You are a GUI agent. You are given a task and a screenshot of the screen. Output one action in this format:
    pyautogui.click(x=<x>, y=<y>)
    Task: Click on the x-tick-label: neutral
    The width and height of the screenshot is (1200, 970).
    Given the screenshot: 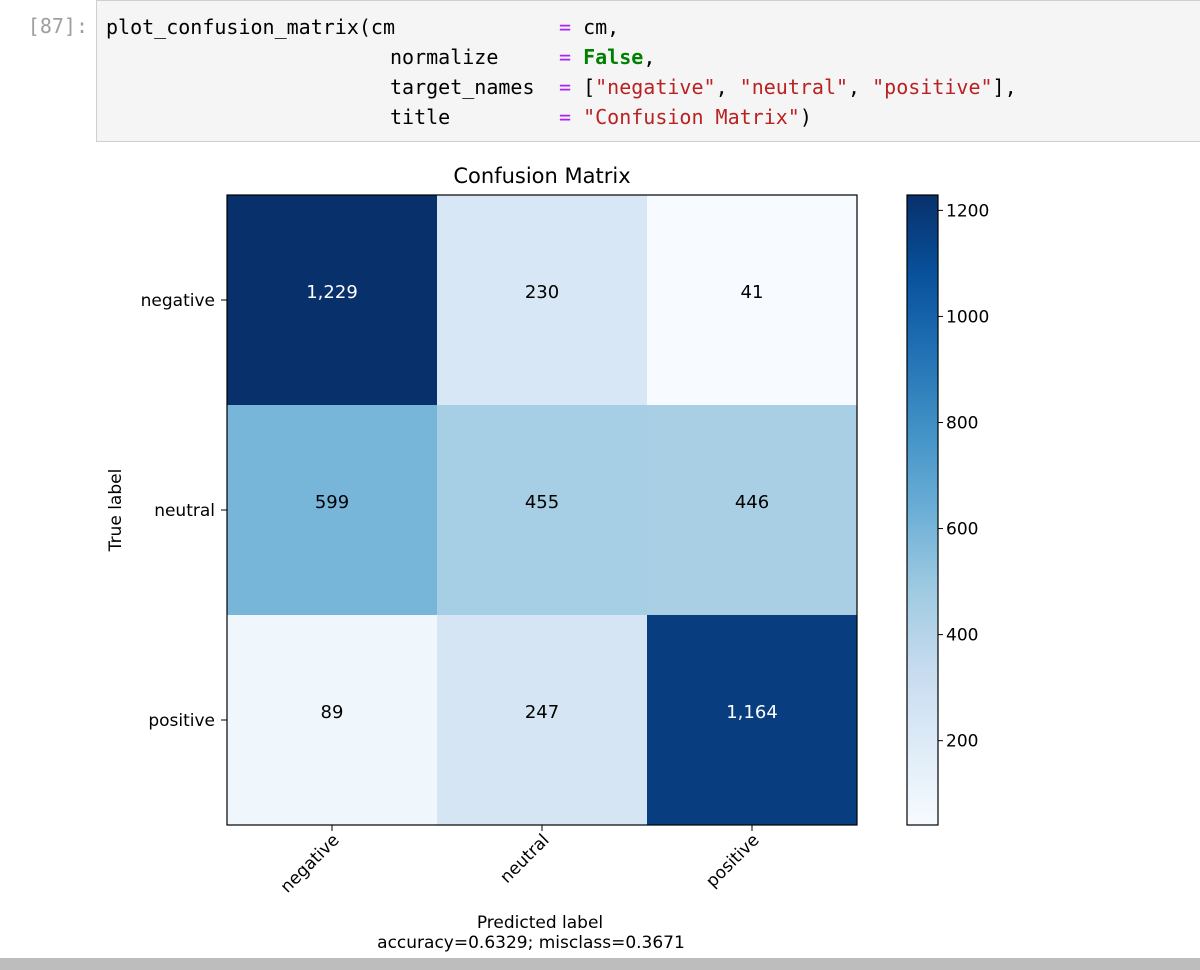 What is the action you would take?
    pyautogui.click(x=524, y=858)
    